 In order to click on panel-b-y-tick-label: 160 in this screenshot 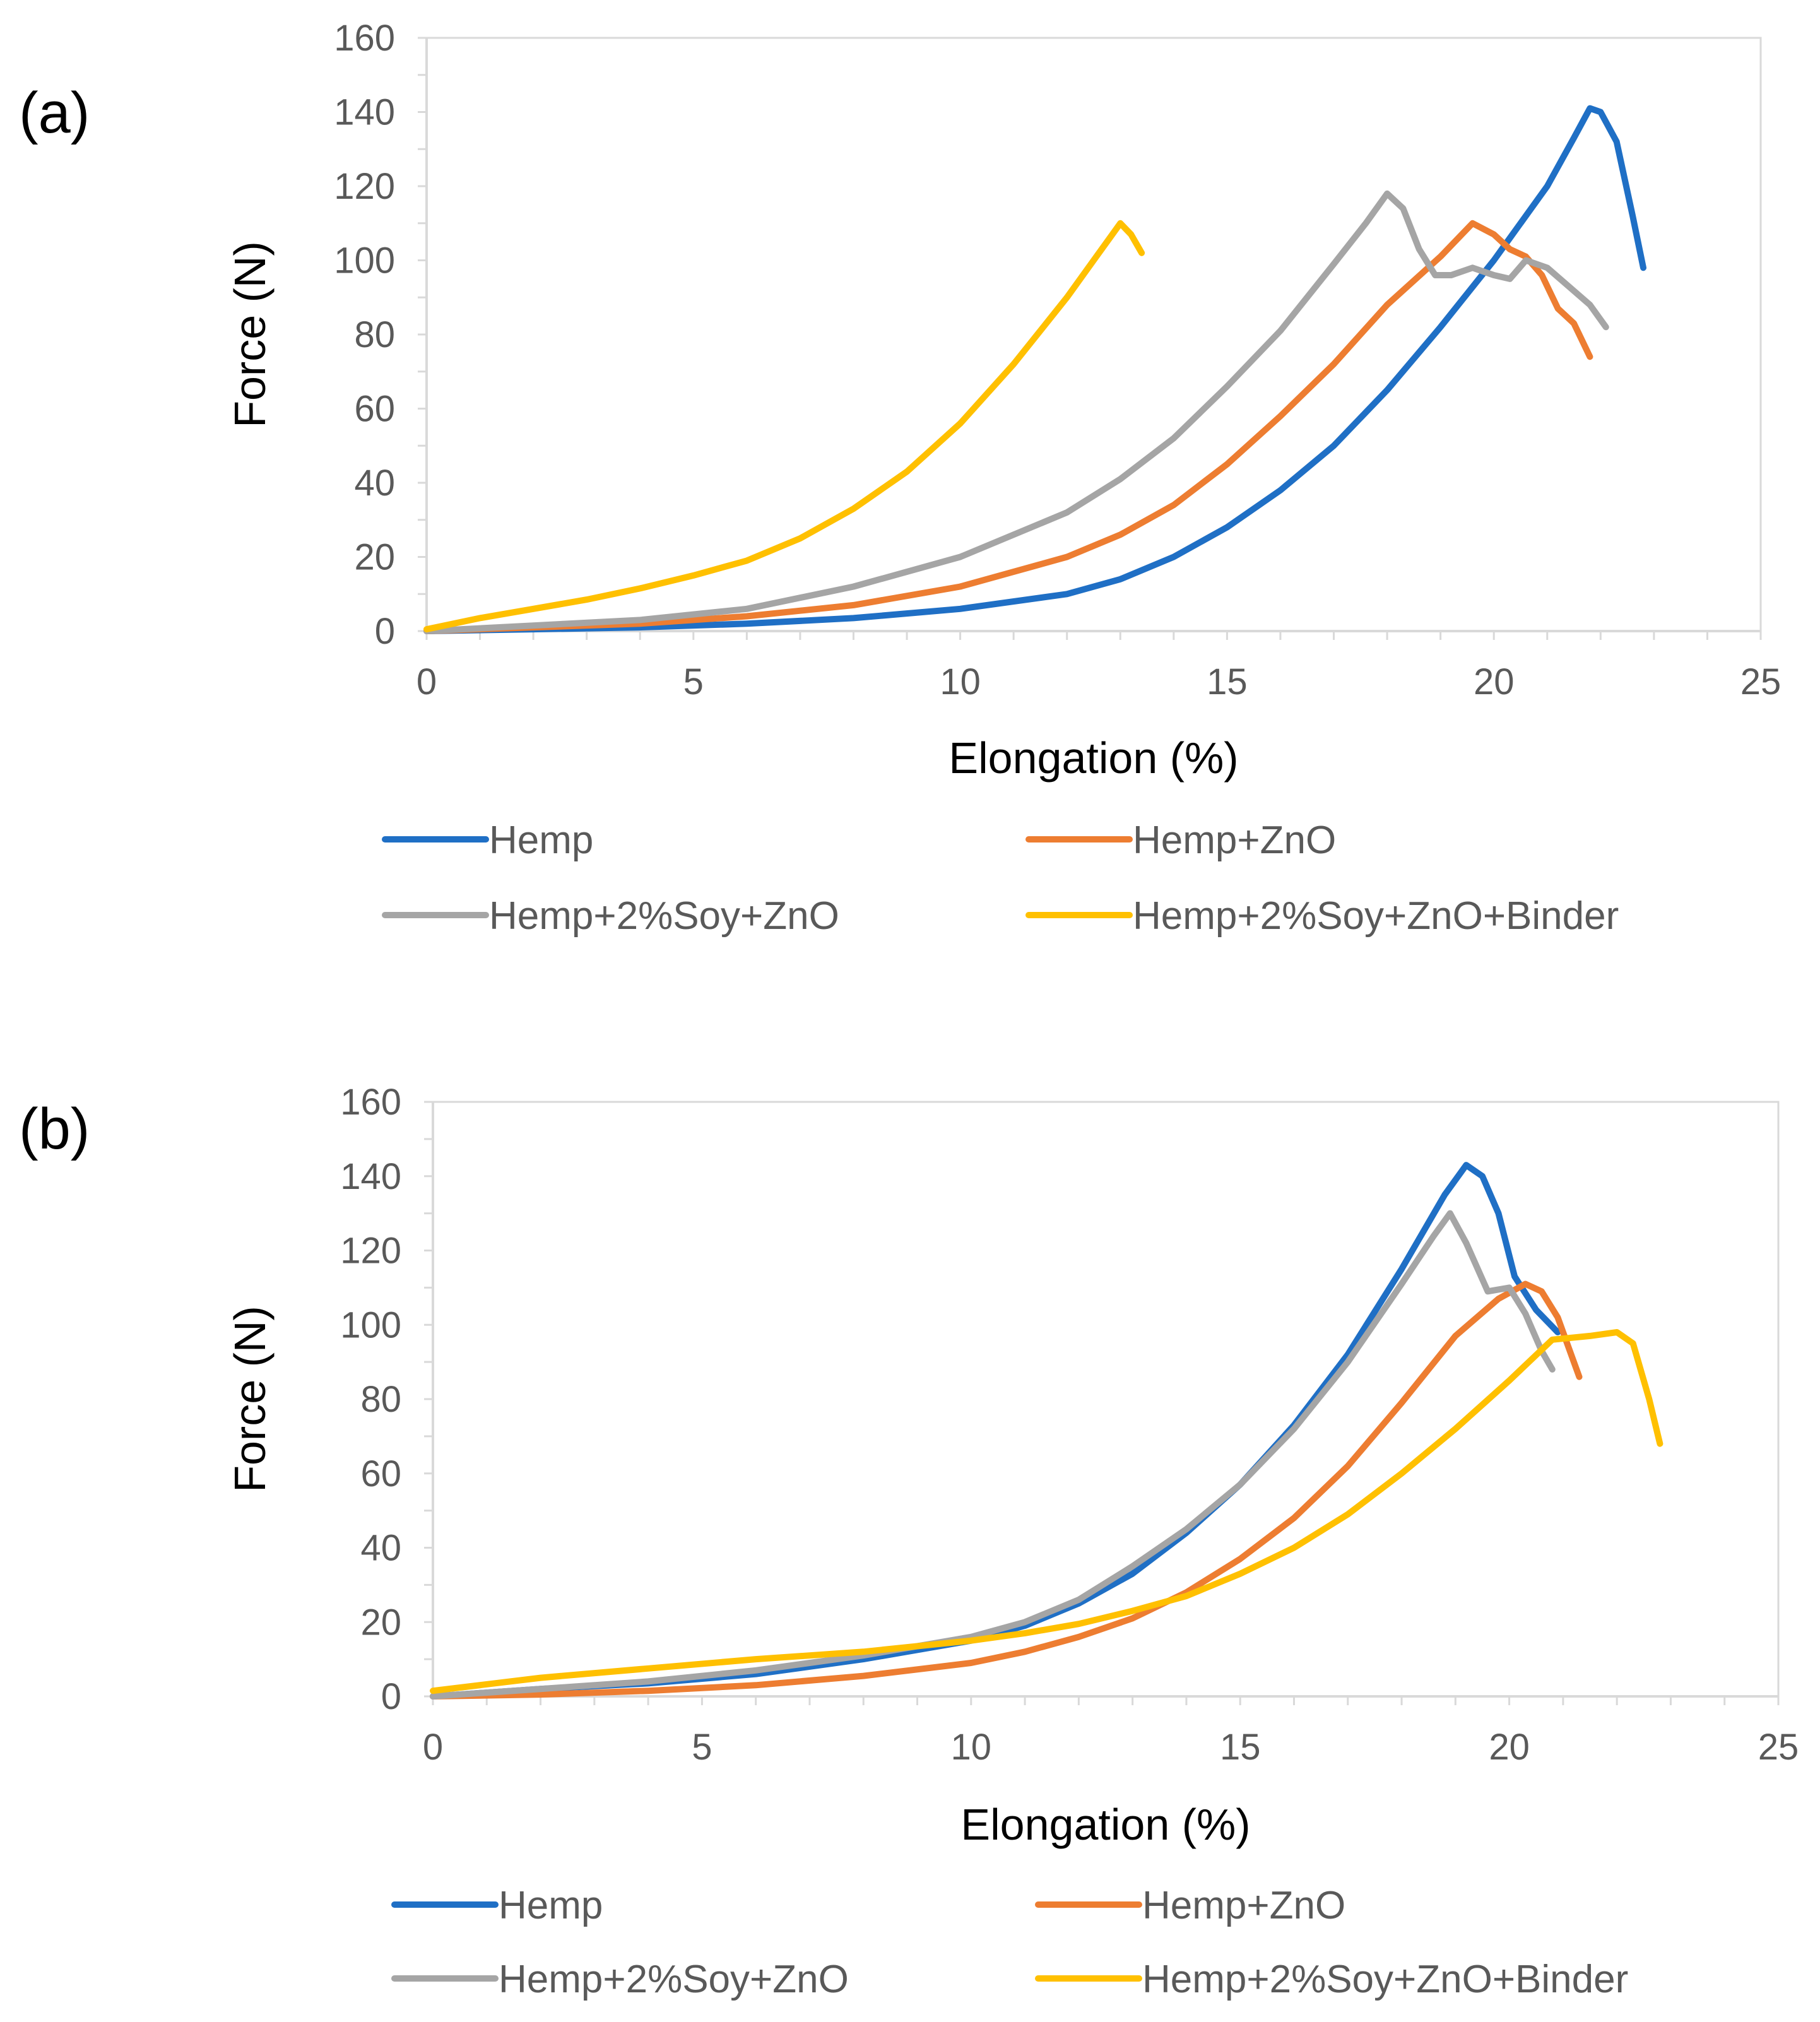, I will do `click(371, 1102)`.